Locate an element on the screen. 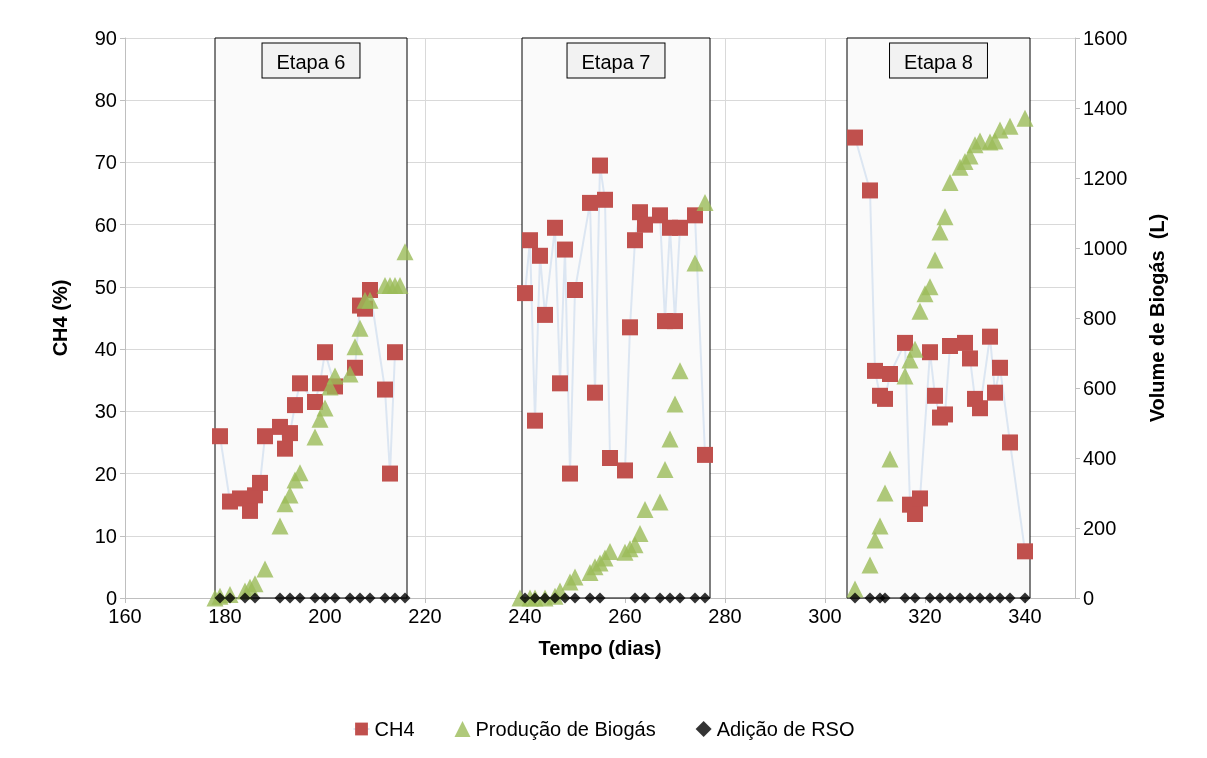  y2-tick-label: 1400 is located at coordinates (1105, 108).